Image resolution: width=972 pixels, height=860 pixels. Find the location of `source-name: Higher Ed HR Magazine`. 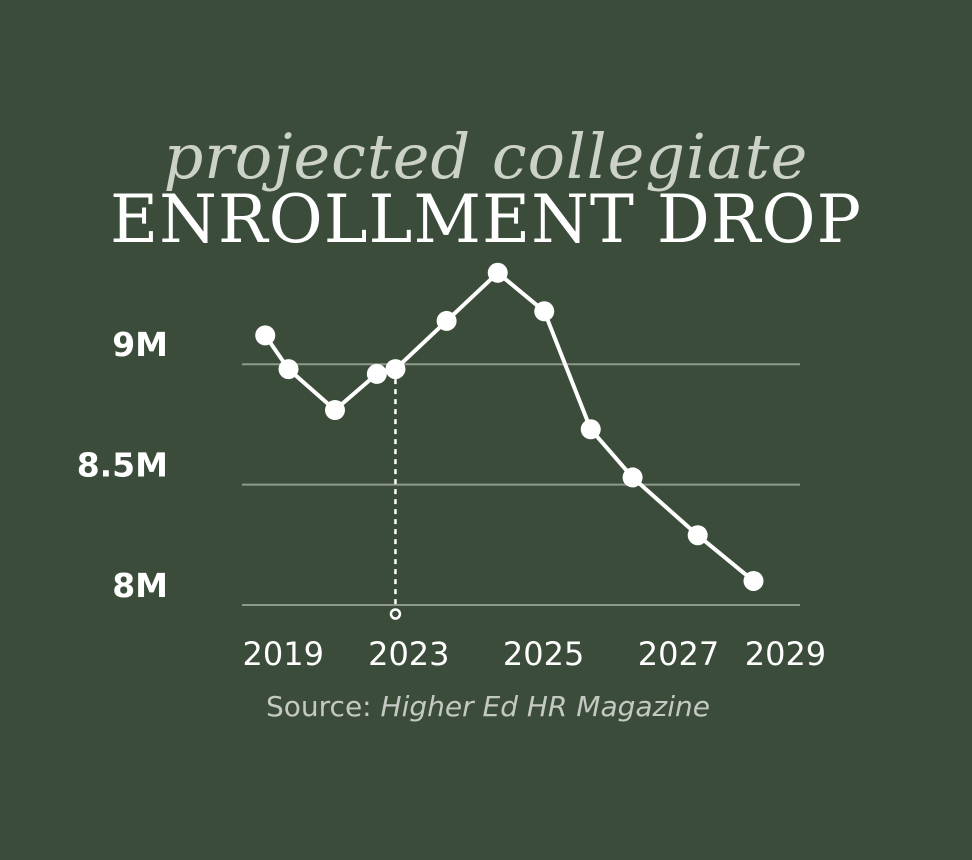

source-name: Higher Ed HR Magazine is located at coordinates (545, 706).